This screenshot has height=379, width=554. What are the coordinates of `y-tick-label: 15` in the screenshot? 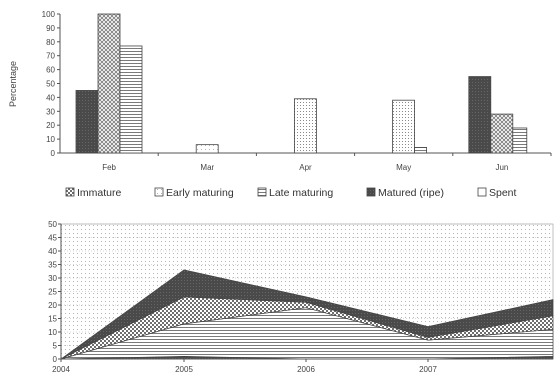 It's located at (52, 319).